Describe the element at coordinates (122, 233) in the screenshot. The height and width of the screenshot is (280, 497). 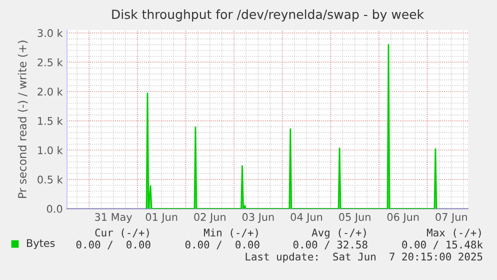
I see `text: Cur (-/+)` at that location.